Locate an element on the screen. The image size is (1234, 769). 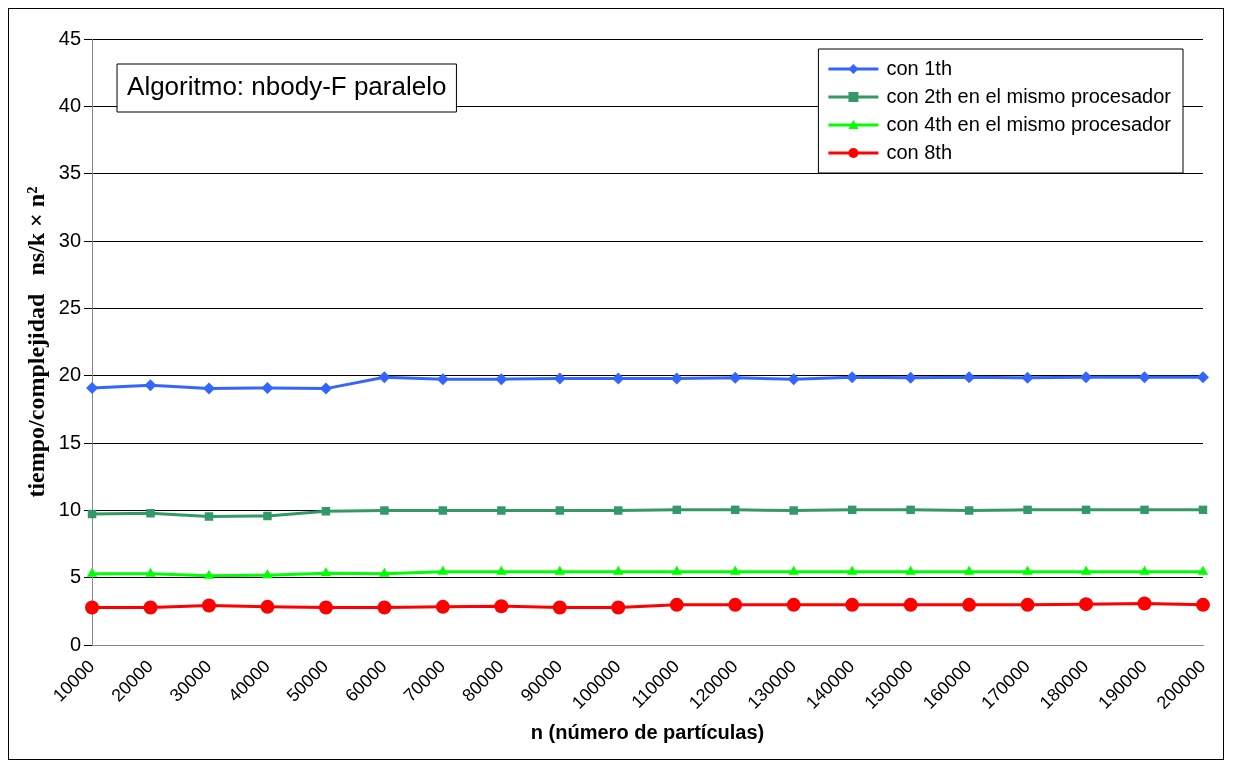
legend-label: con 4th en el mismo procesador is located at coordinates (1029, 123).